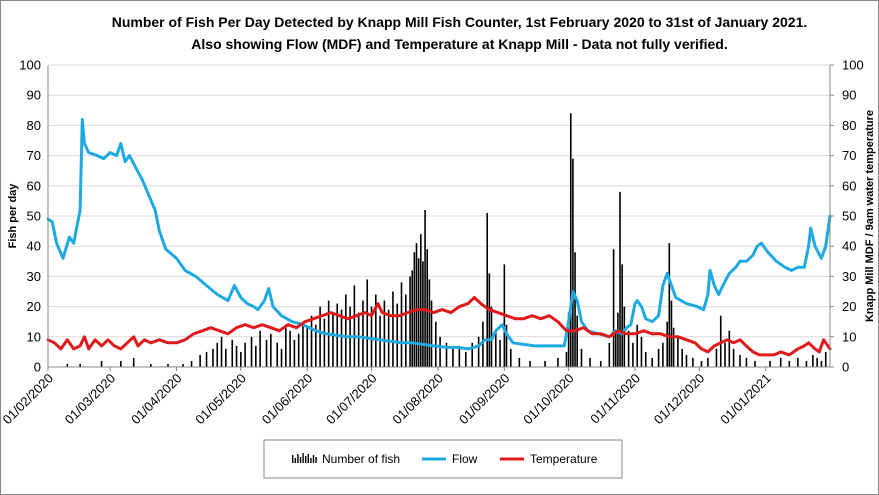 The height and width of the screenshot is (495, 879). Describe the element at coordinates (849, 95) in the screenshot. I see `y2-tick-label: 90` at that location.